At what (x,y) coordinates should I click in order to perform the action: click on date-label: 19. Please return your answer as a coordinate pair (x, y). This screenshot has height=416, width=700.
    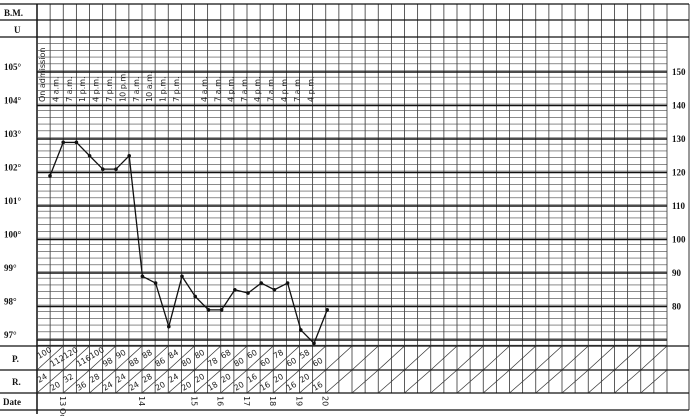
    Looking at the image, I should click on (298, 401).